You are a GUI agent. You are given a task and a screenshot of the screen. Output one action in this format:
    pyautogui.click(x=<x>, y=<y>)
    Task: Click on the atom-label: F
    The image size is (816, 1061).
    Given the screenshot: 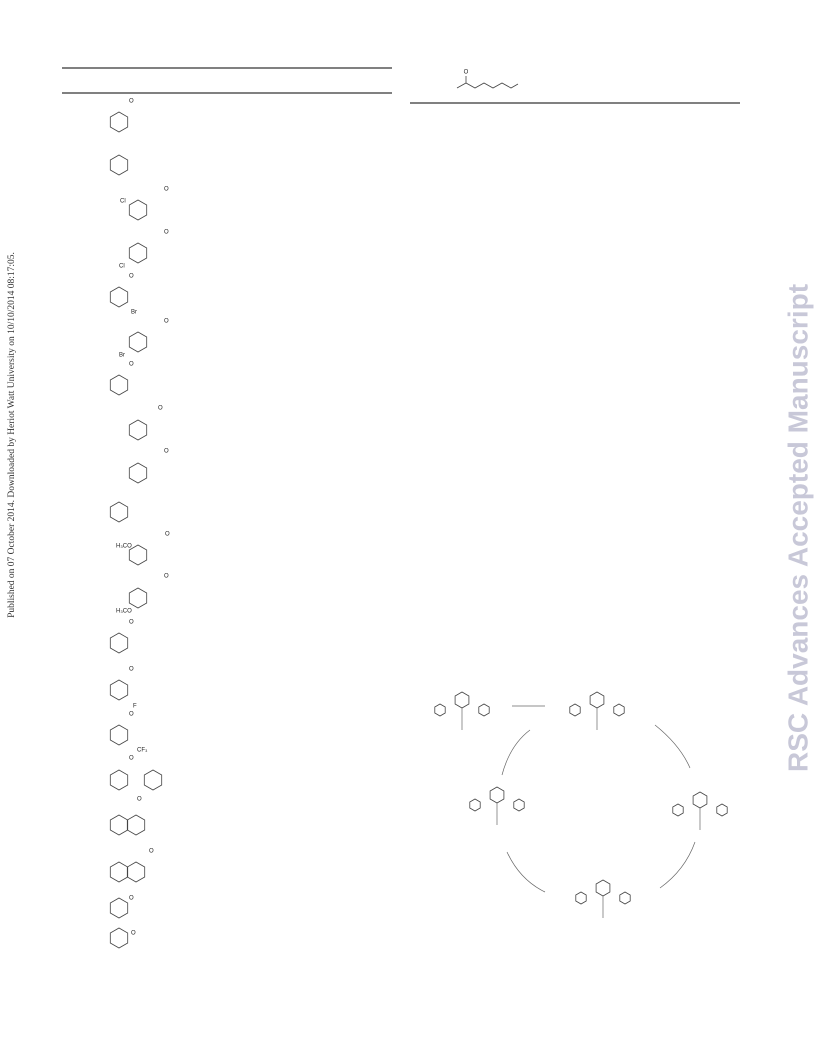 What is the action you would take?
    pyautogui.click(x=135, y=707)
    